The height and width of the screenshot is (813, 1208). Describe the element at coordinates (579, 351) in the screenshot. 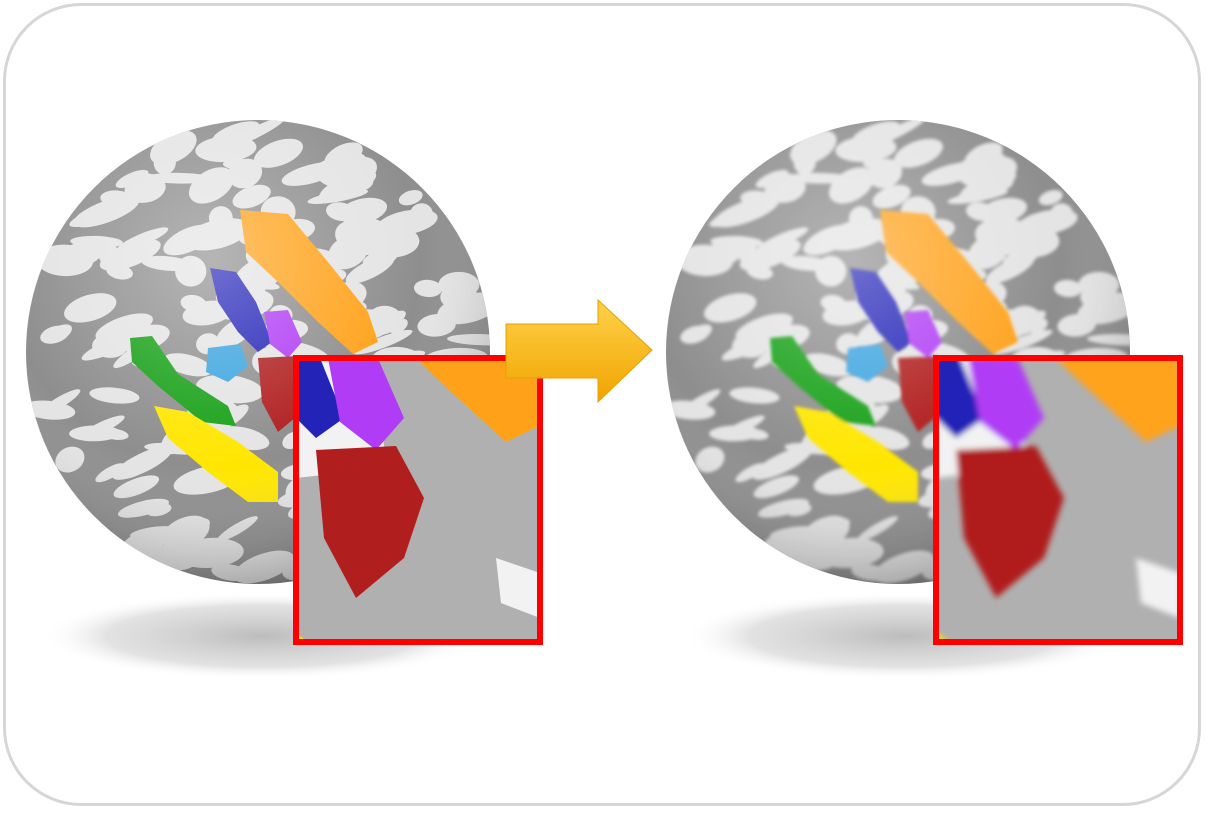

I see `right-arrow-icon` at that location.